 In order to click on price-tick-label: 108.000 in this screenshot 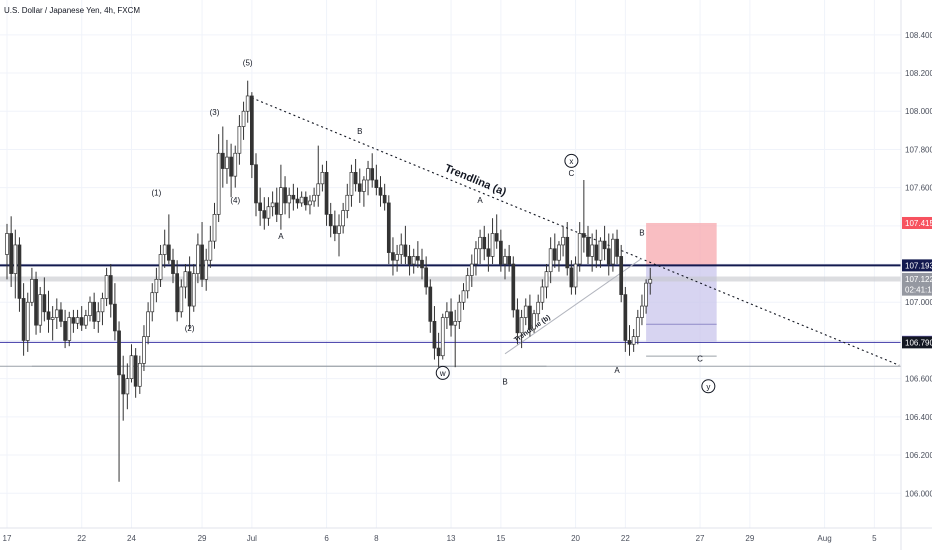, I will do `click(918, 111)`.